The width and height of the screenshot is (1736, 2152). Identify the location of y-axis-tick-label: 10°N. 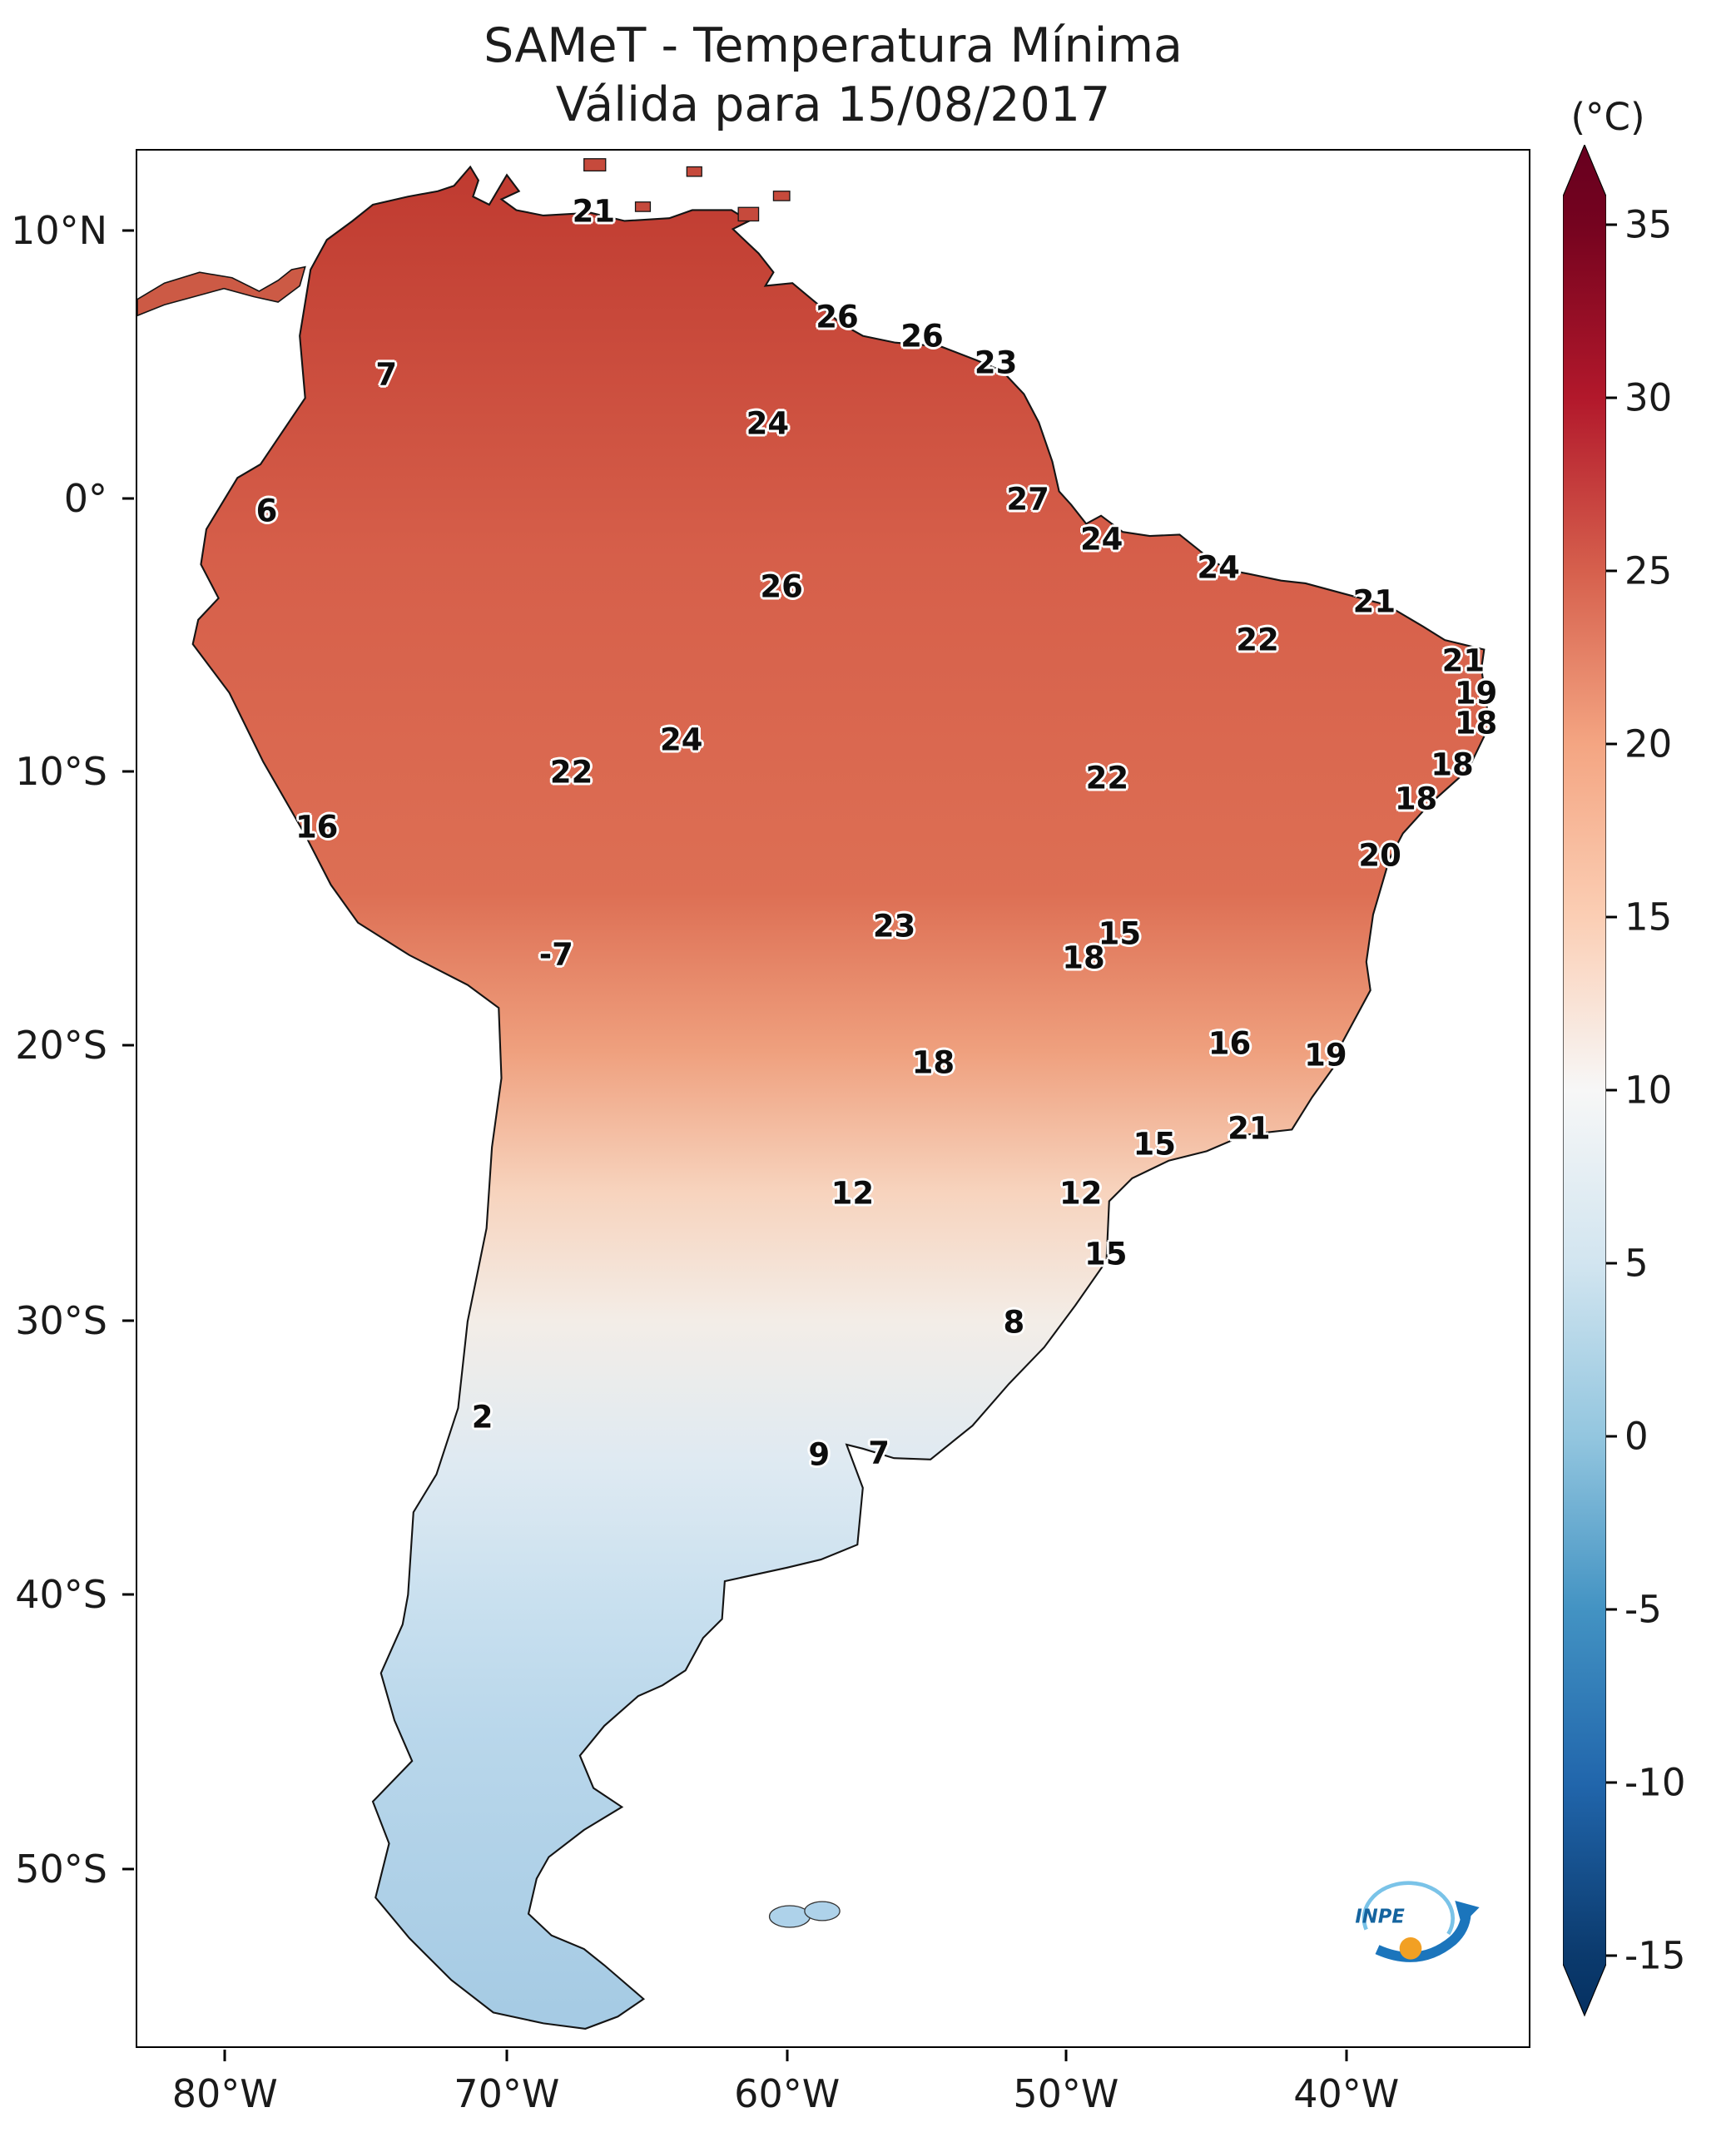
(59, 231).